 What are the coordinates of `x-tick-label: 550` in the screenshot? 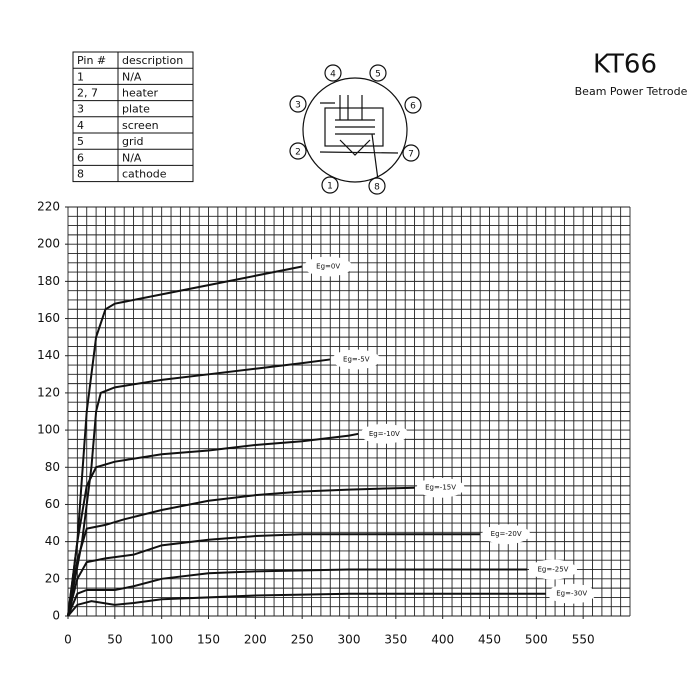 It's located at (583, 640).